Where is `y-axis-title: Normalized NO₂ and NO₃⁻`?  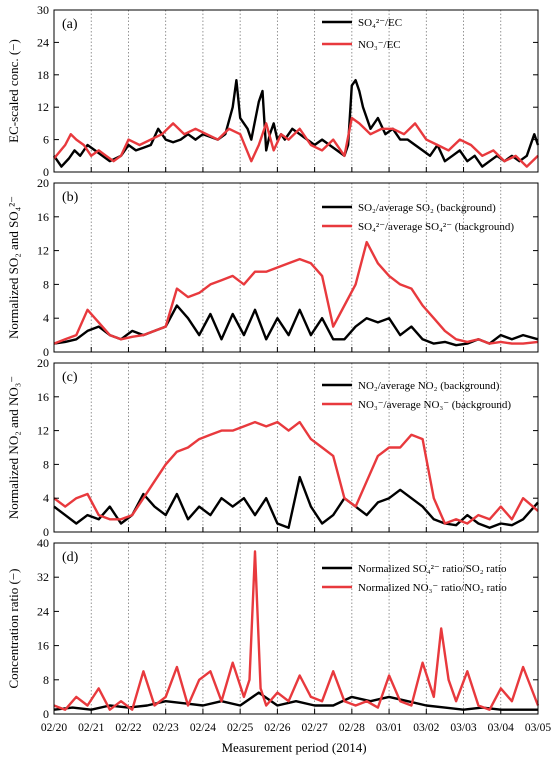 y-axis-title: Normalized NO₂ and NO₃⁻ is located at coordinates (13, 447).